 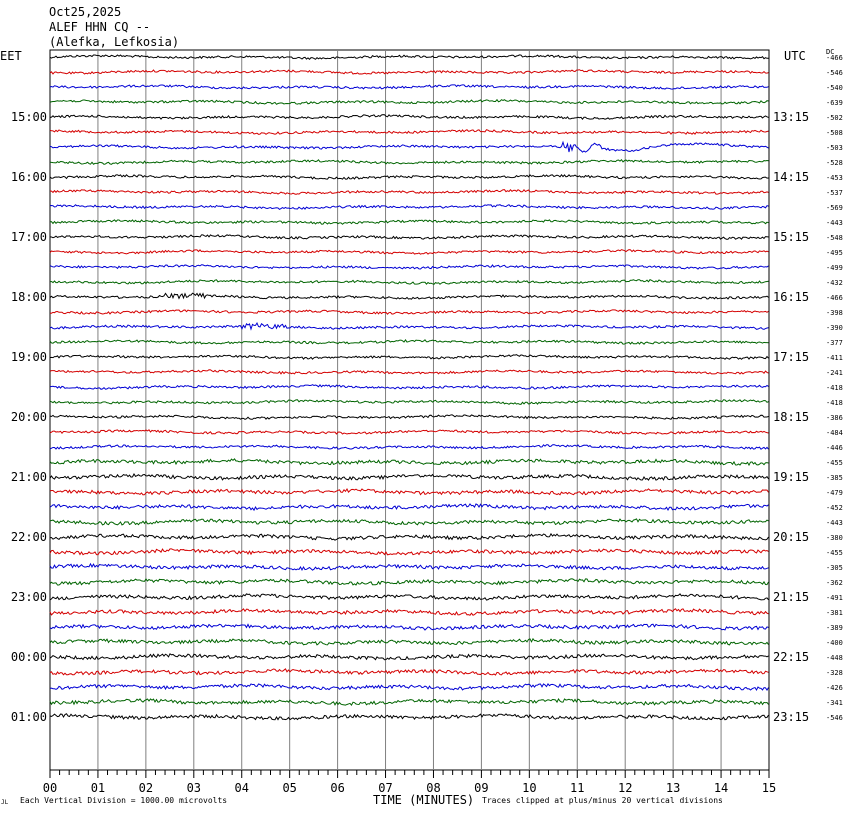 What do you see at coordinates (100, 27) in the screenshot?
I see `station-code: ALEF HHN CQ --` at bounding box center [100, 27].